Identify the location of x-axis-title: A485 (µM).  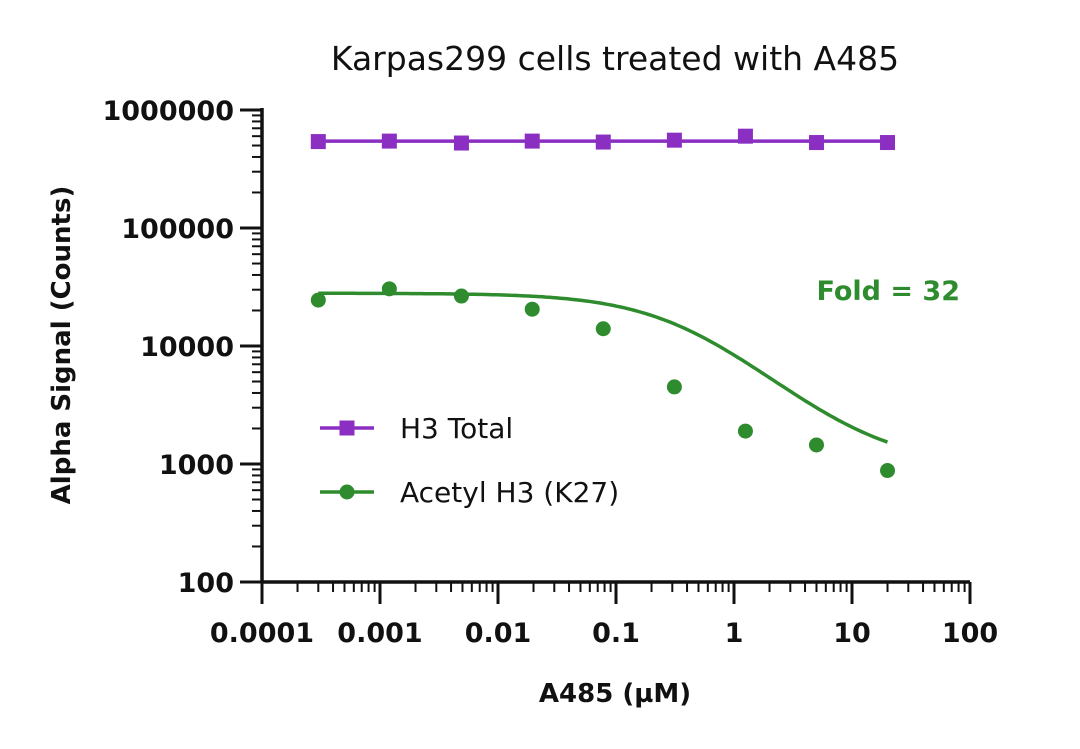
(615, 694).